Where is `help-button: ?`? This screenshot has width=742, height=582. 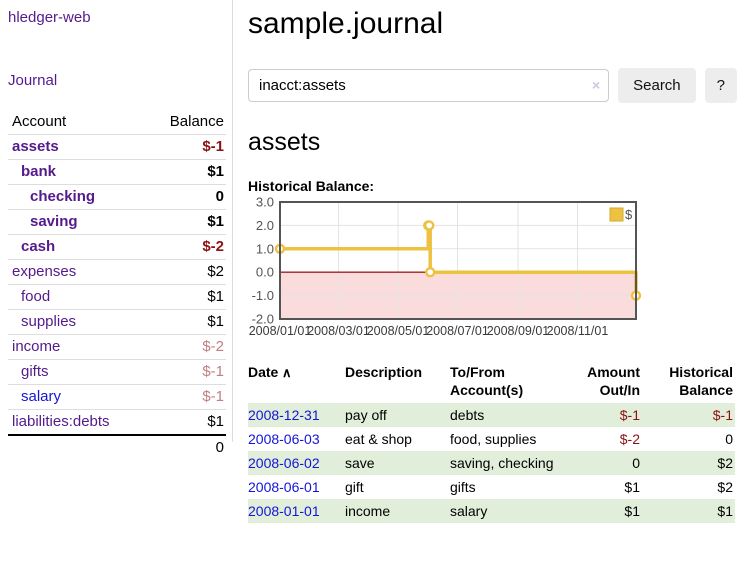 help-button: ? is located at coordinates (720, 85).